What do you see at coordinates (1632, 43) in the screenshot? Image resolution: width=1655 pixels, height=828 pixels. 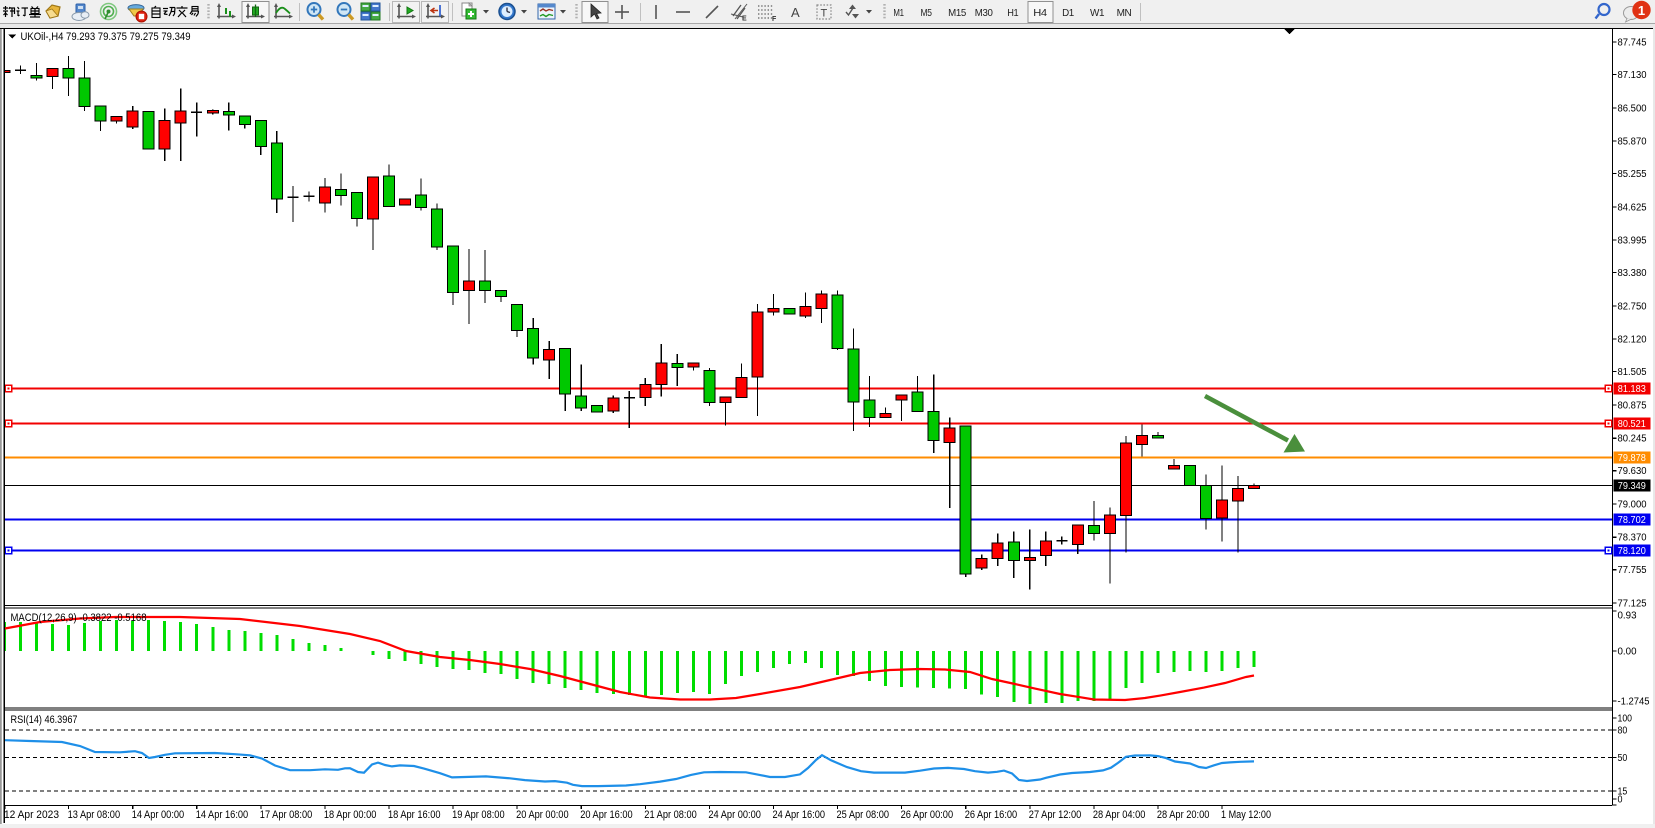 I see `svg-text: 87.745` at bounding box center [1632, 43].